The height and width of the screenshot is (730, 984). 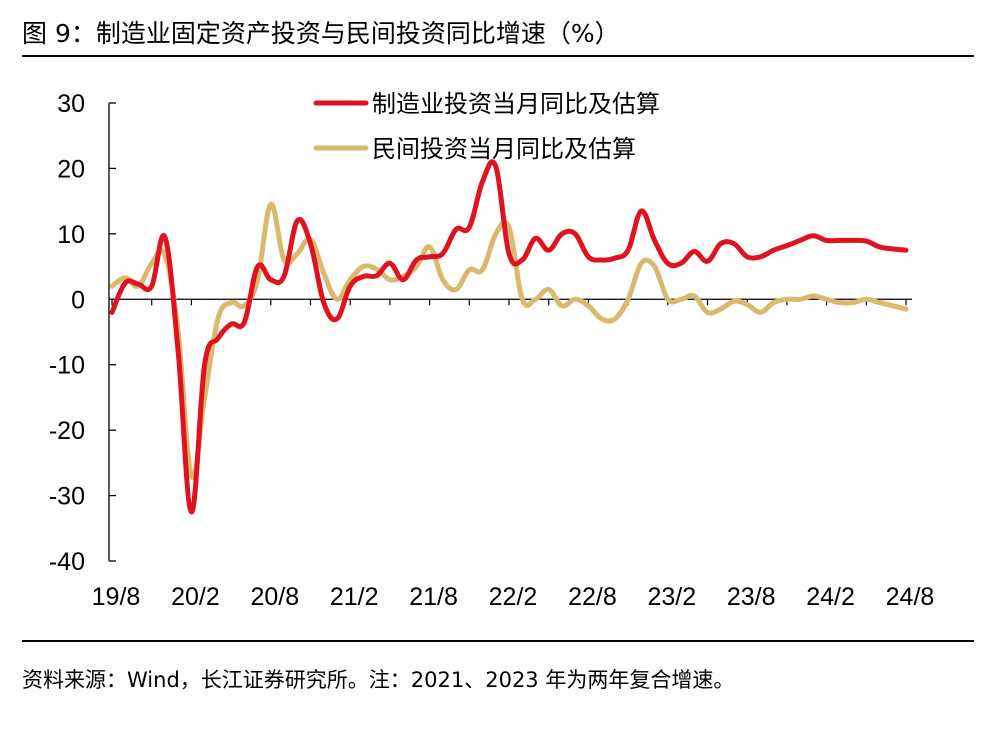 I want to click on x-tick-label: 21/2, so click(x=354, y=597).